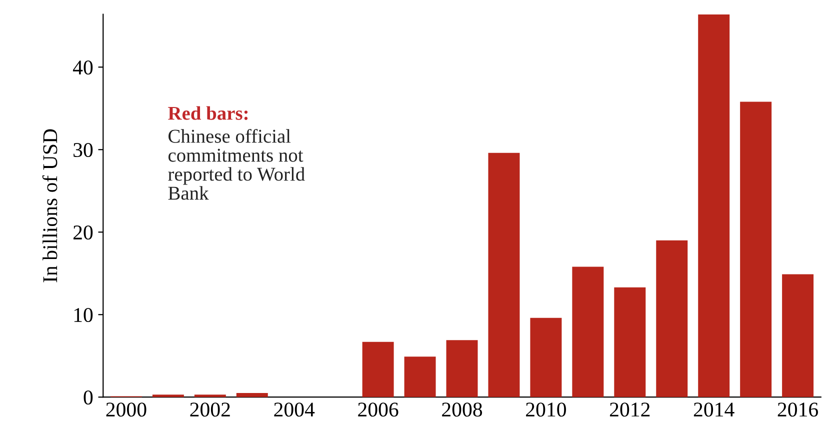 This screenshot has width=825, height=434. I want to click on y-tick-label: 40, so click(82, 67).